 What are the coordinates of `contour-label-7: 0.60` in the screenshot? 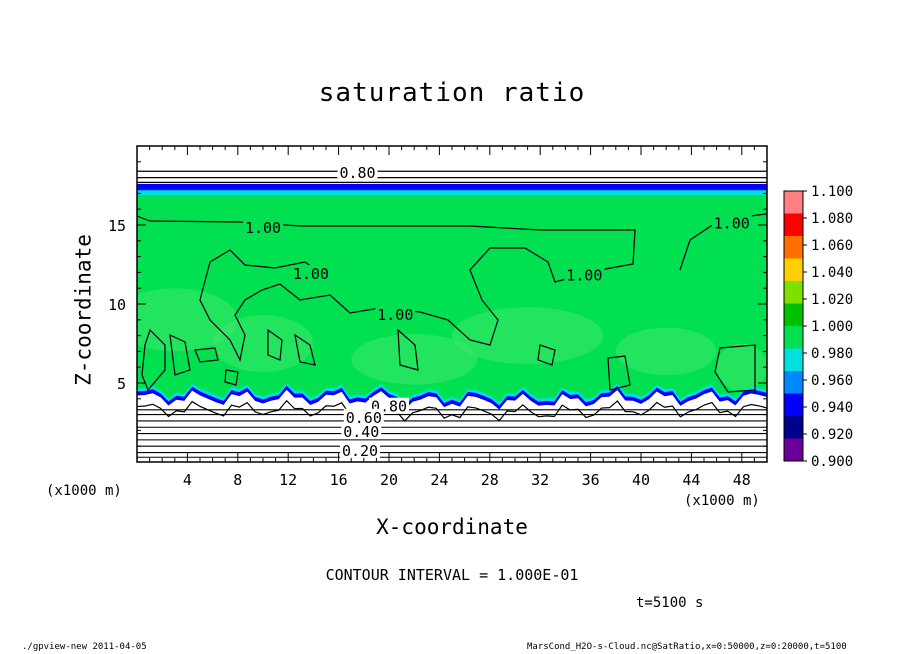 It's located at (364, 418).